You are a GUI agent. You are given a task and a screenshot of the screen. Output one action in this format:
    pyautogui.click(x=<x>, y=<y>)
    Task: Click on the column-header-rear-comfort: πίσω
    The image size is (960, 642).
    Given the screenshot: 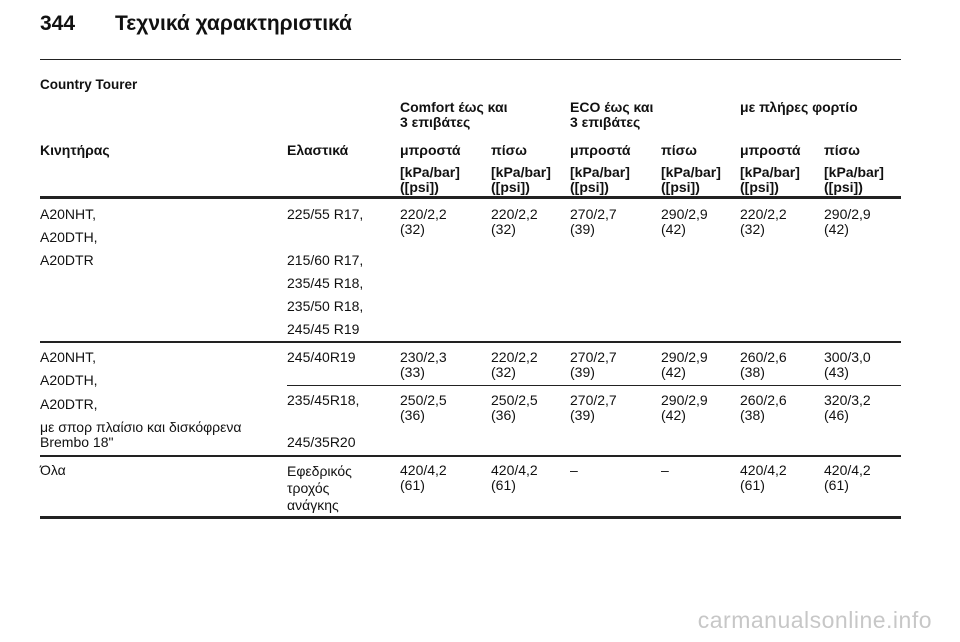 What is the action you would take?
    pyautogui.click(x=509, y=150)
    